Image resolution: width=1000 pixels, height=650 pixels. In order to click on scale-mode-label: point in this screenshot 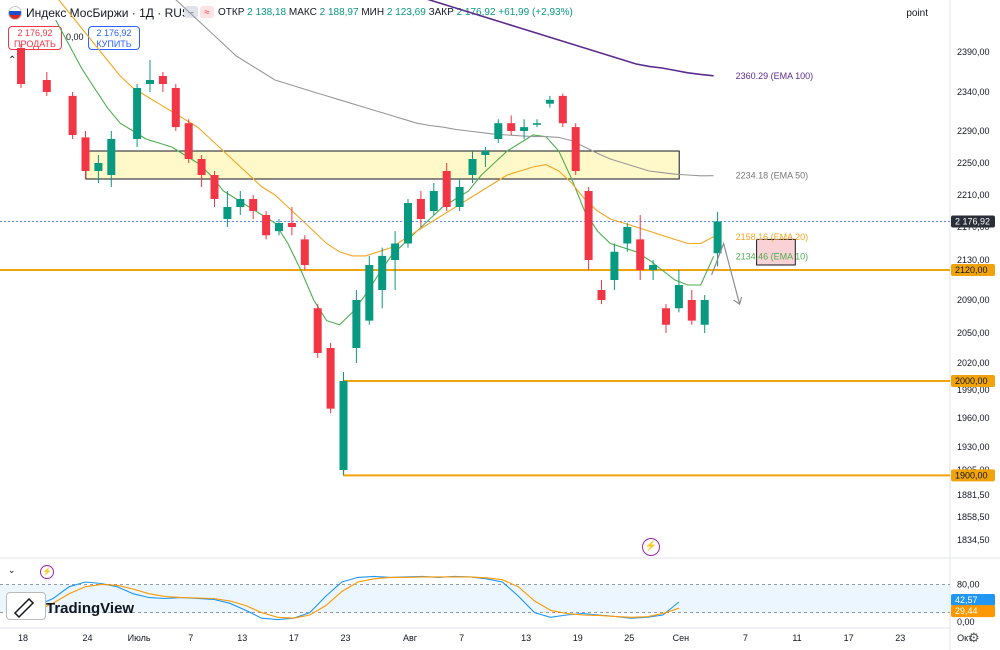, I will do `click(917, 13)`.